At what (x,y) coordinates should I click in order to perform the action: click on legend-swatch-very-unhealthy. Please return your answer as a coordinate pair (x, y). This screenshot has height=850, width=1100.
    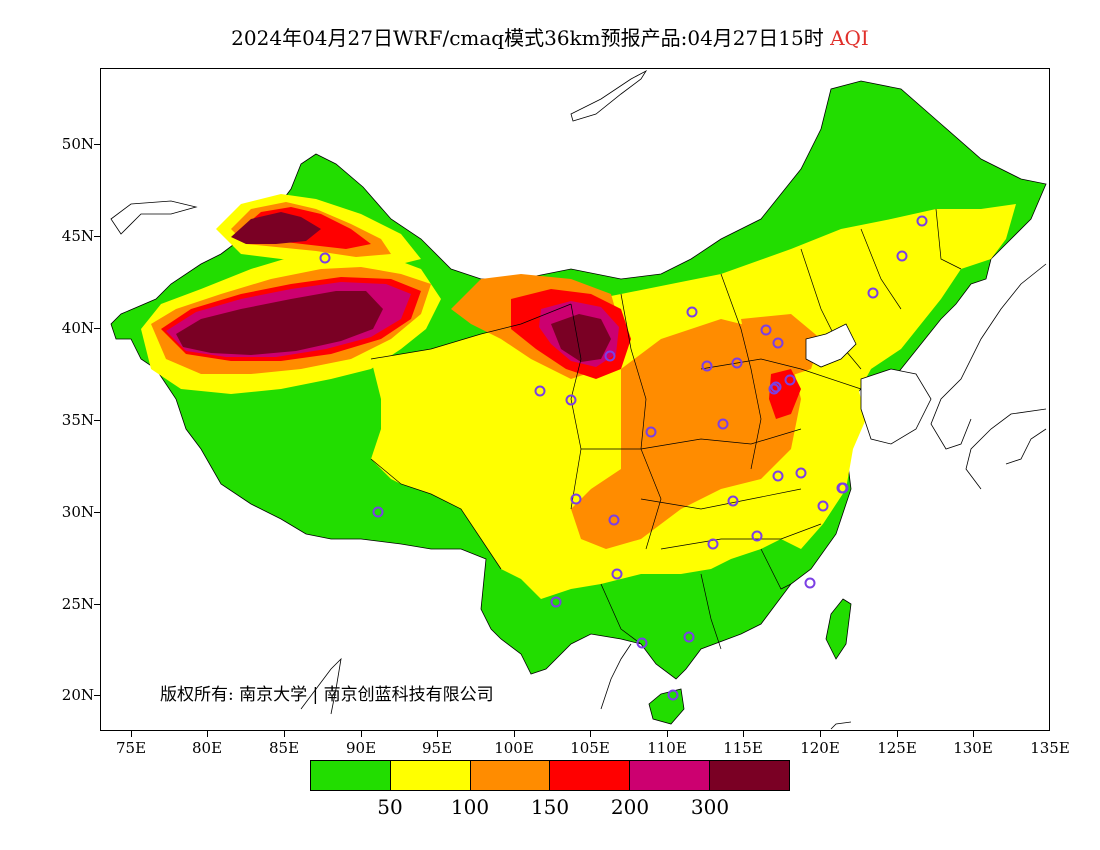
    Looking at the image, I should click on (669, 775).